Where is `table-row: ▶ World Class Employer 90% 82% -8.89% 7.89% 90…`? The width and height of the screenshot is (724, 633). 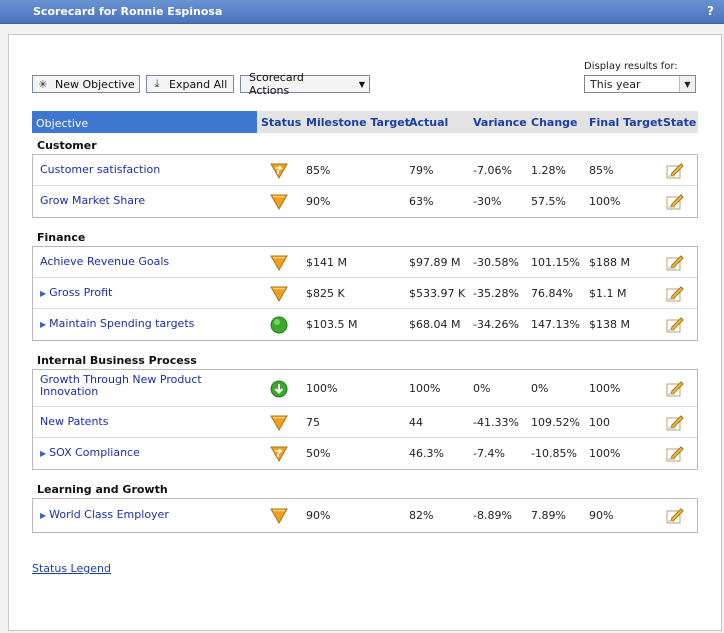
table-row: ▶ World Class Employer 90% 82% -8.89% 7.89% 90… is located at coordinates (365, 515).